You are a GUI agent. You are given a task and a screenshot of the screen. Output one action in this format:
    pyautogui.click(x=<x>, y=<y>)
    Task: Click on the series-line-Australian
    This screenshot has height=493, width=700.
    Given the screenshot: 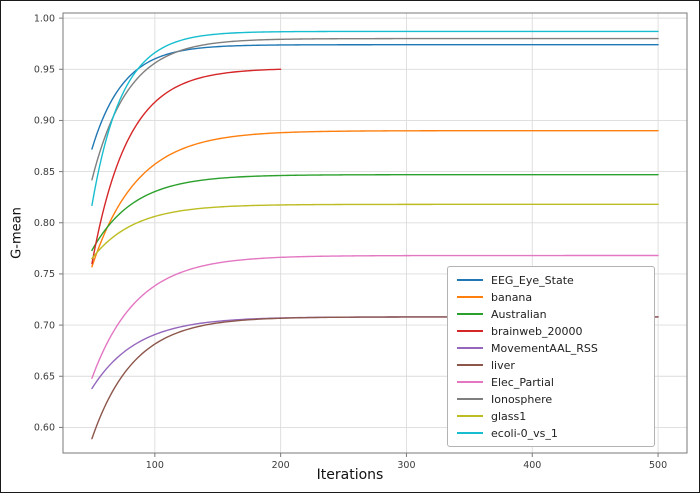 What is the action you would take?
    pyautogui.click(x=375, y=212)
    